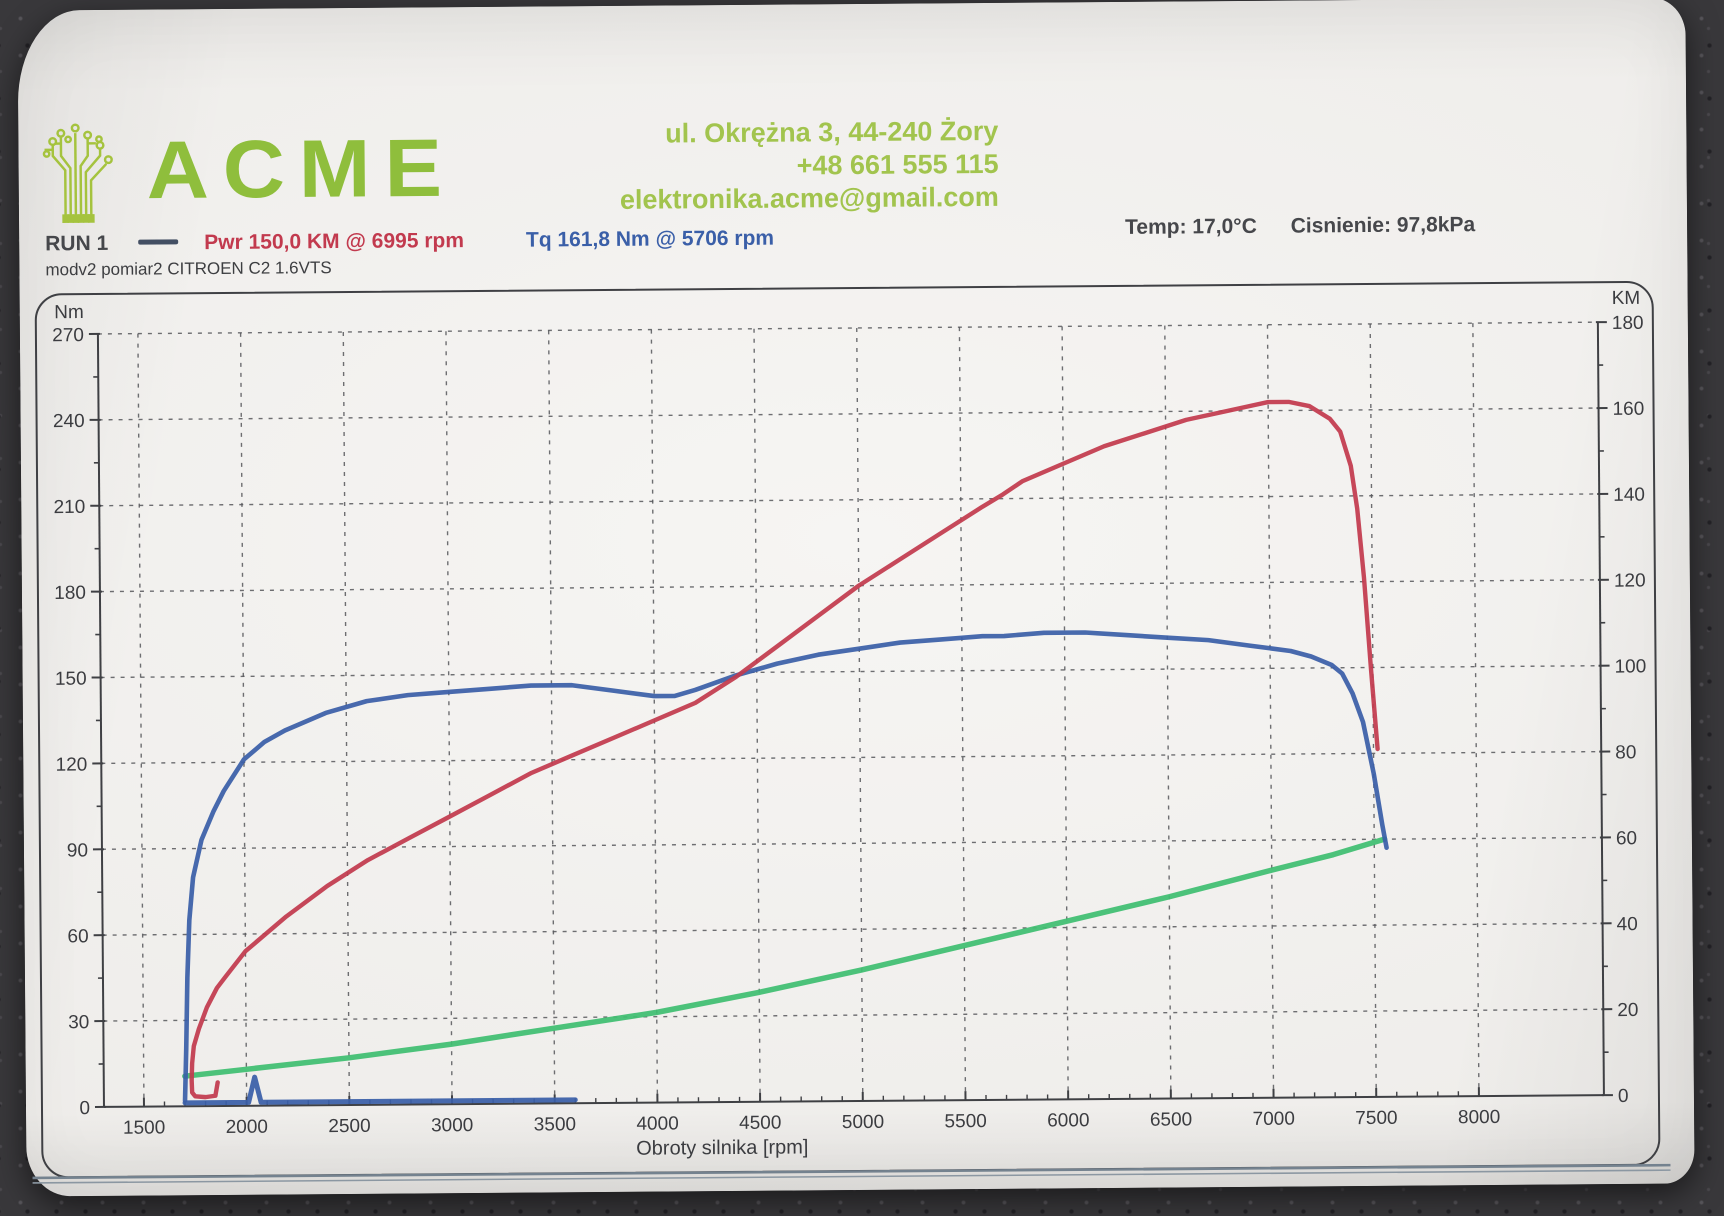 The image size is (1724, 1216). What do you see at coordinates (77, 850) in the screenshot?
I see `left-axis-tick-label: 90` at bounding box center [77, 850].